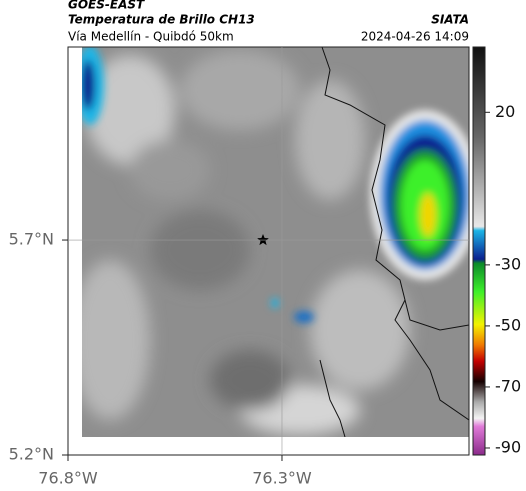  I want to click on route: Vía Medellín - Quibdó 50km, so click(151, 37).